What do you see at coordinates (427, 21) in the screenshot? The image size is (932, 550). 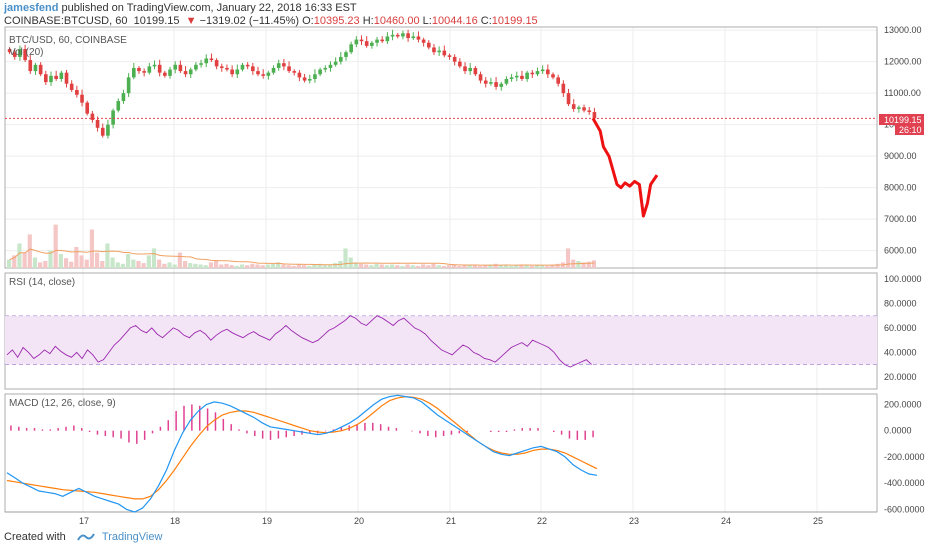 I see `ohlc-l-key: L:` at bounding box center [427, 21].